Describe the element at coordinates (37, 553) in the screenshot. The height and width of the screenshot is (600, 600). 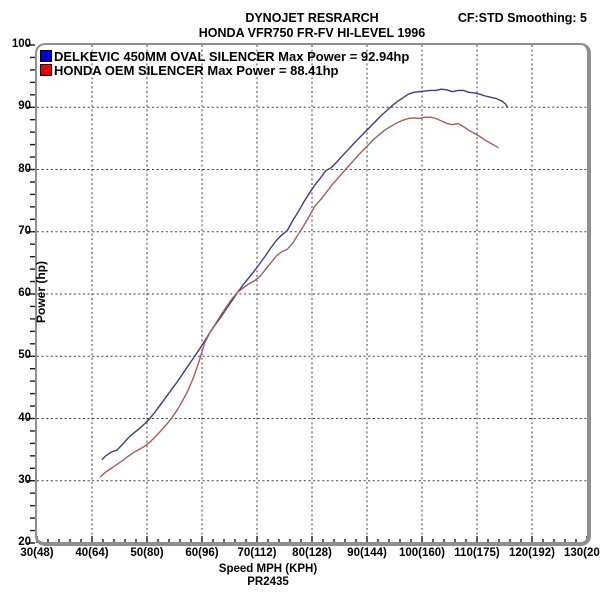
I see `x-tick-label: 30(48)` at that location.